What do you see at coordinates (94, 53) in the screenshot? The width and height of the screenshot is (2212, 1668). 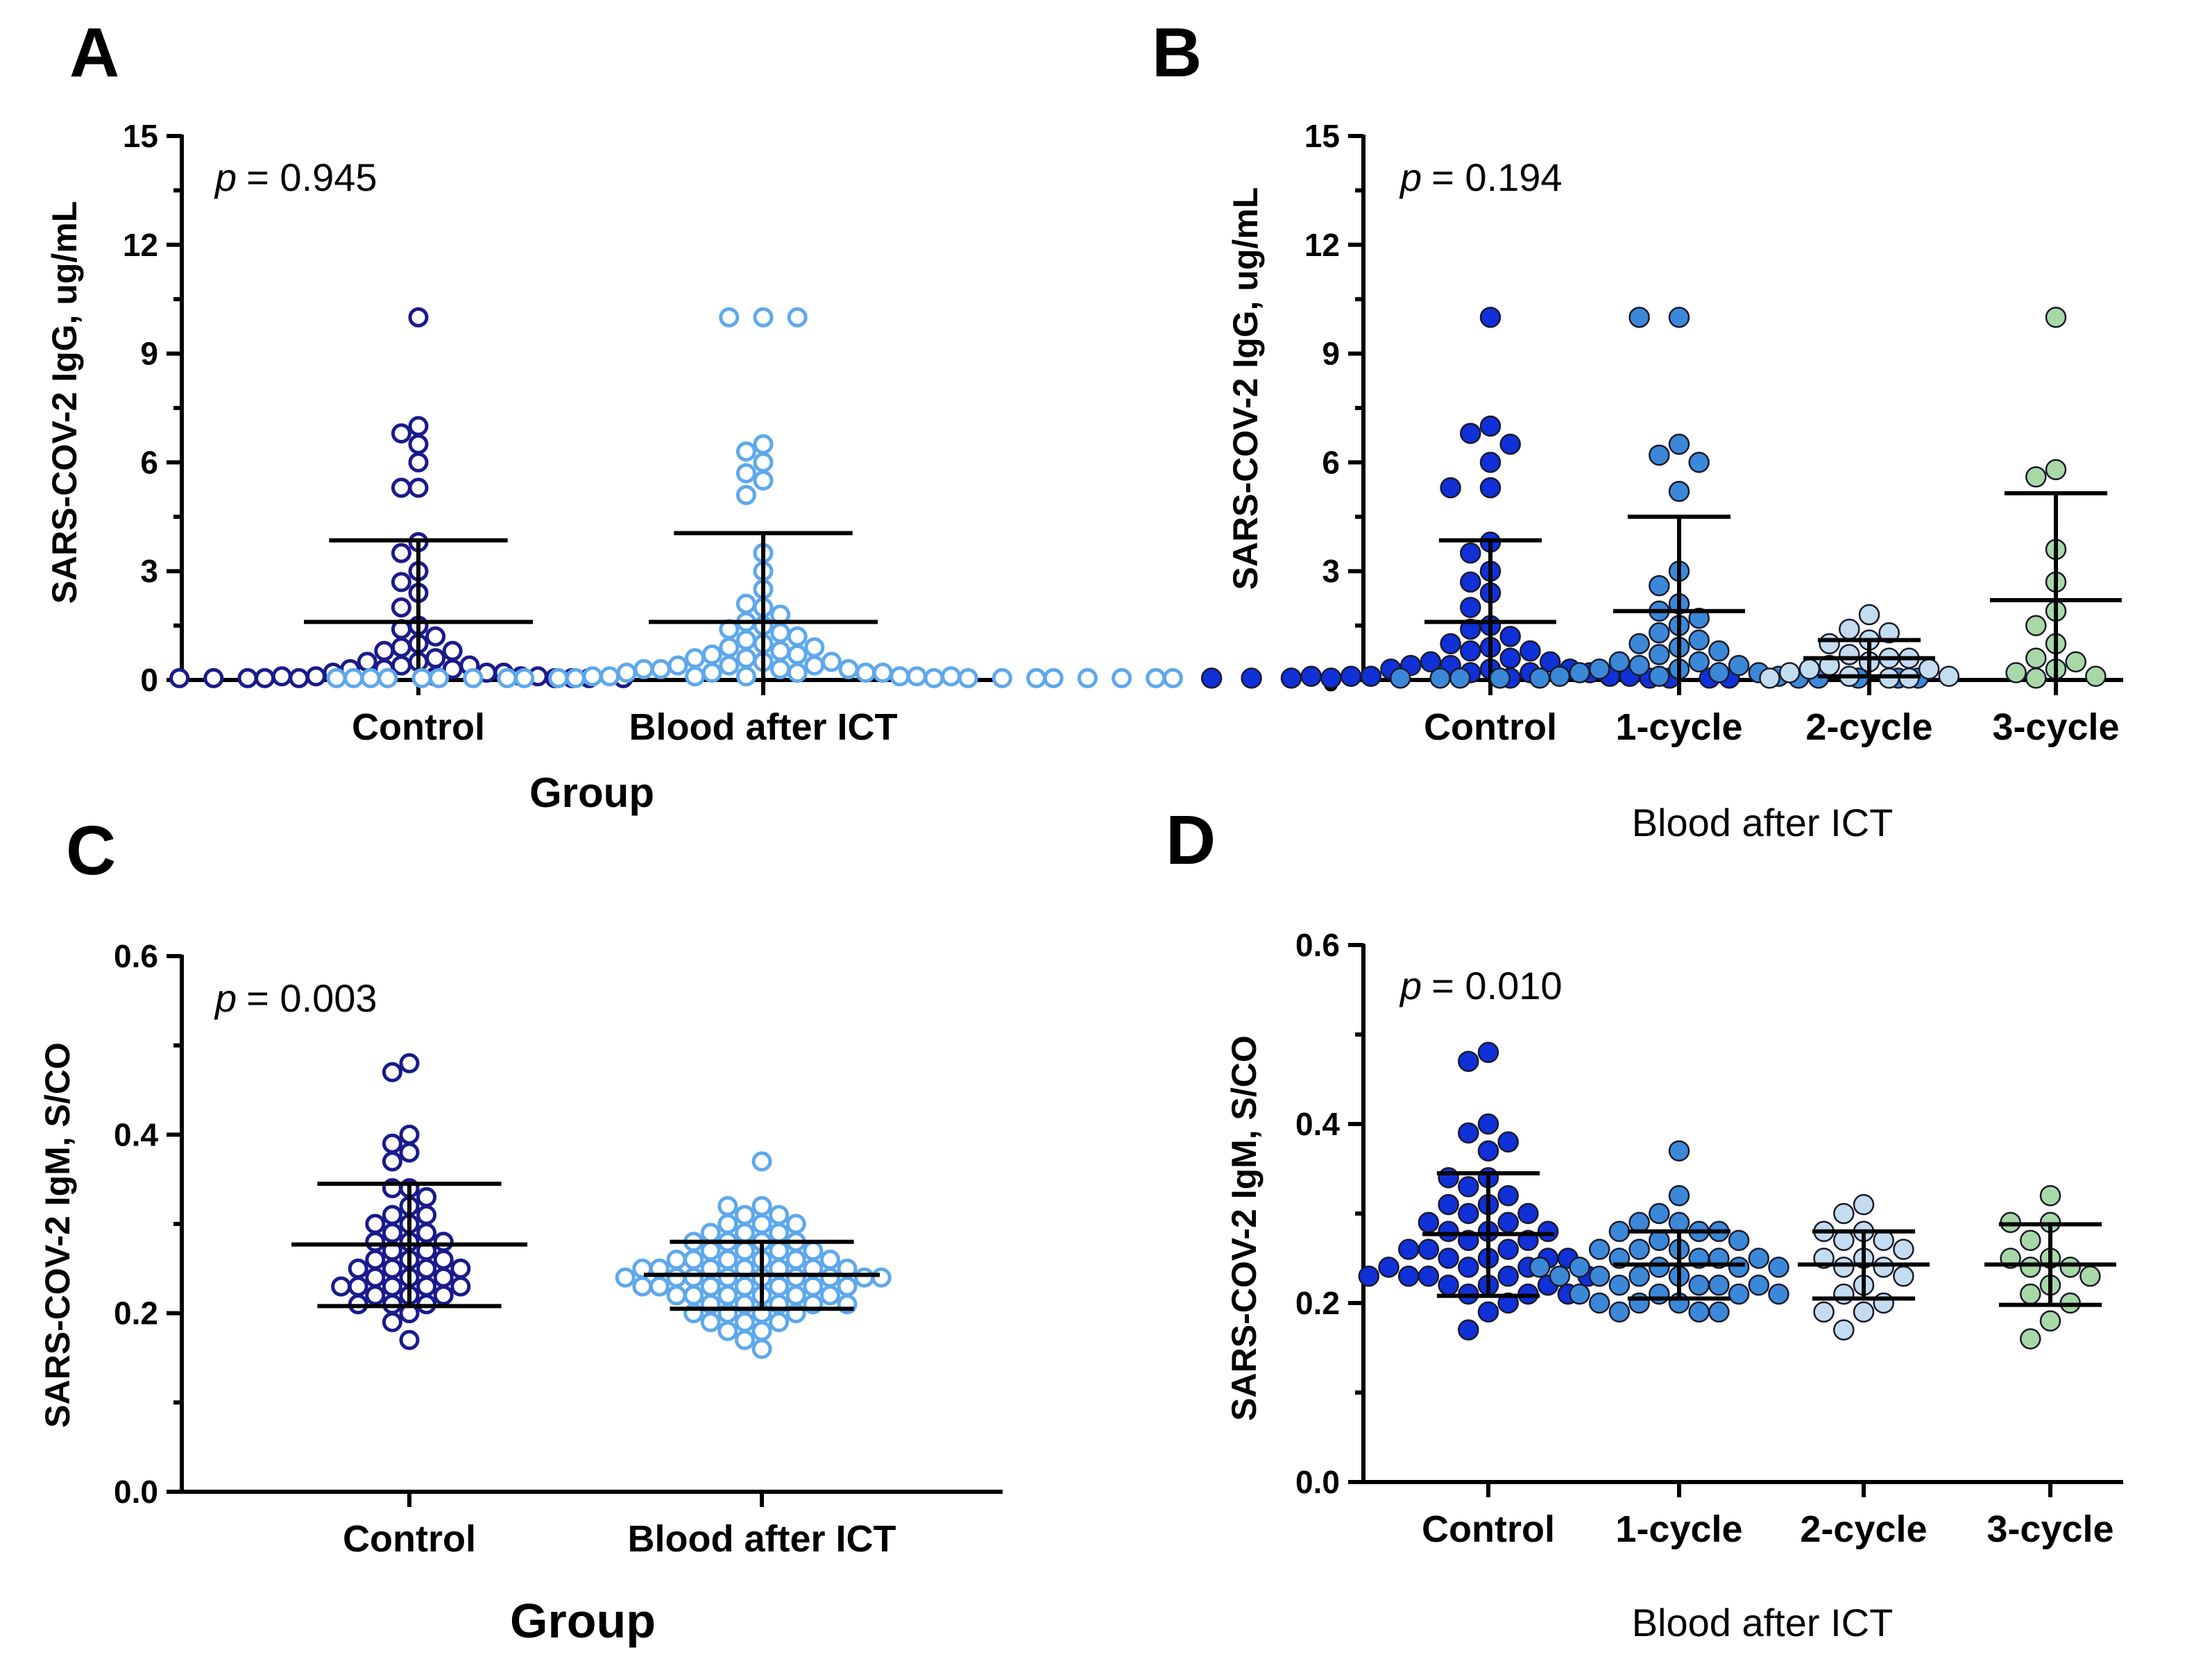 I see `panel-letter-a: A` at bounding box center [94, 53].